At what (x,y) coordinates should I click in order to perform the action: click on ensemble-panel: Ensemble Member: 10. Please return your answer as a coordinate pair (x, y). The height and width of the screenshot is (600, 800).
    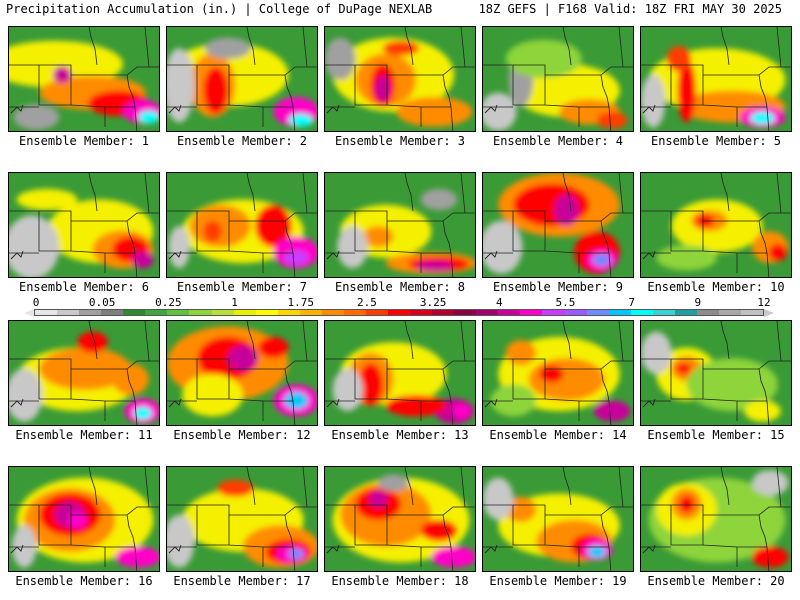
    Looking at the image, I should click on (716, 233).